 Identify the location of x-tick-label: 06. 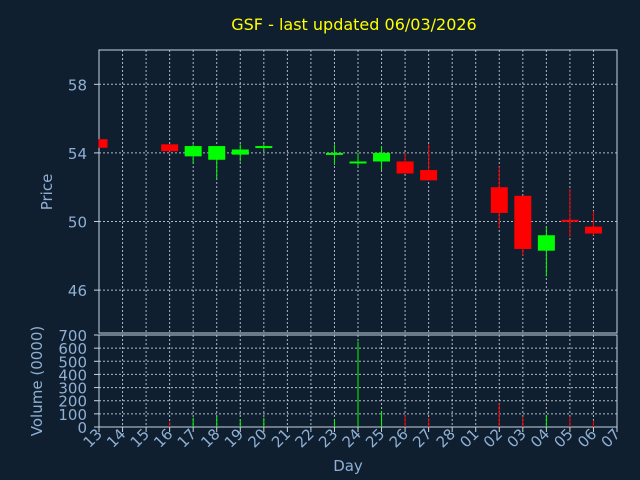
(587, 438).